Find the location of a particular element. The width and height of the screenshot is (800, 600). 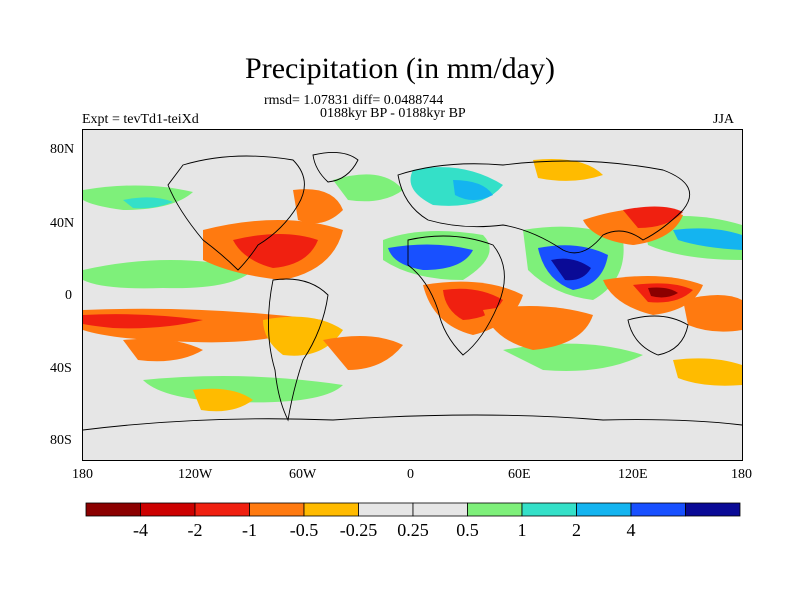

lat-label: 80N is located at coordinates (62, 149).